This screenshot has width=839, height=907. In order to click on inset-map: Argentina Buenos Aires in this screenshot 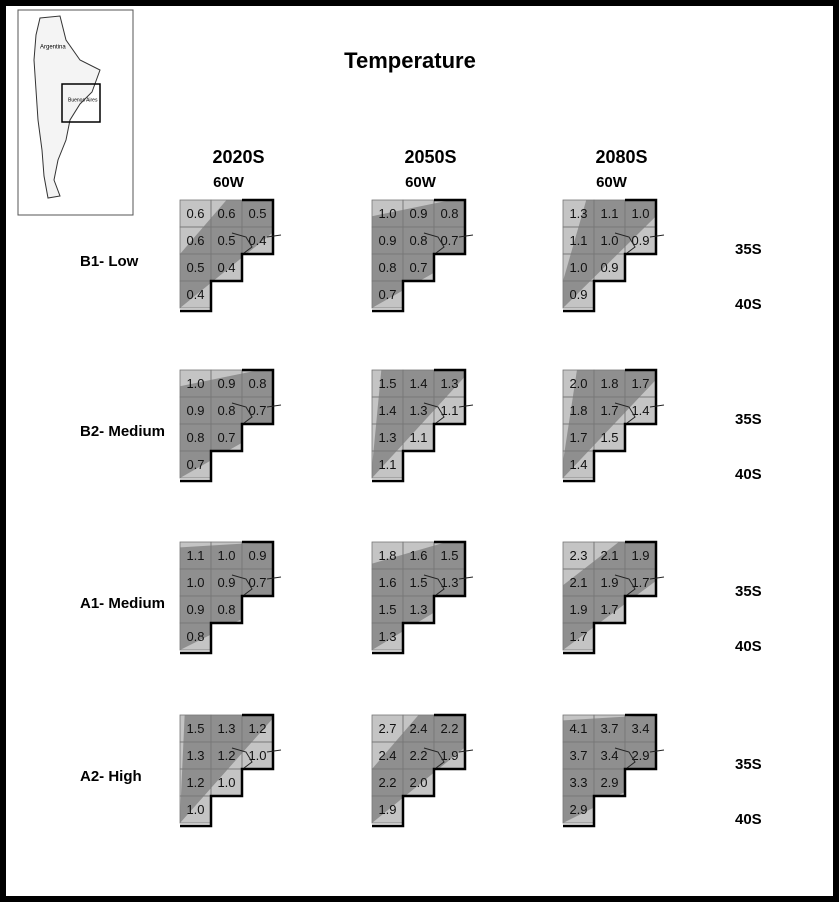, I will do `click(75, 112)`.